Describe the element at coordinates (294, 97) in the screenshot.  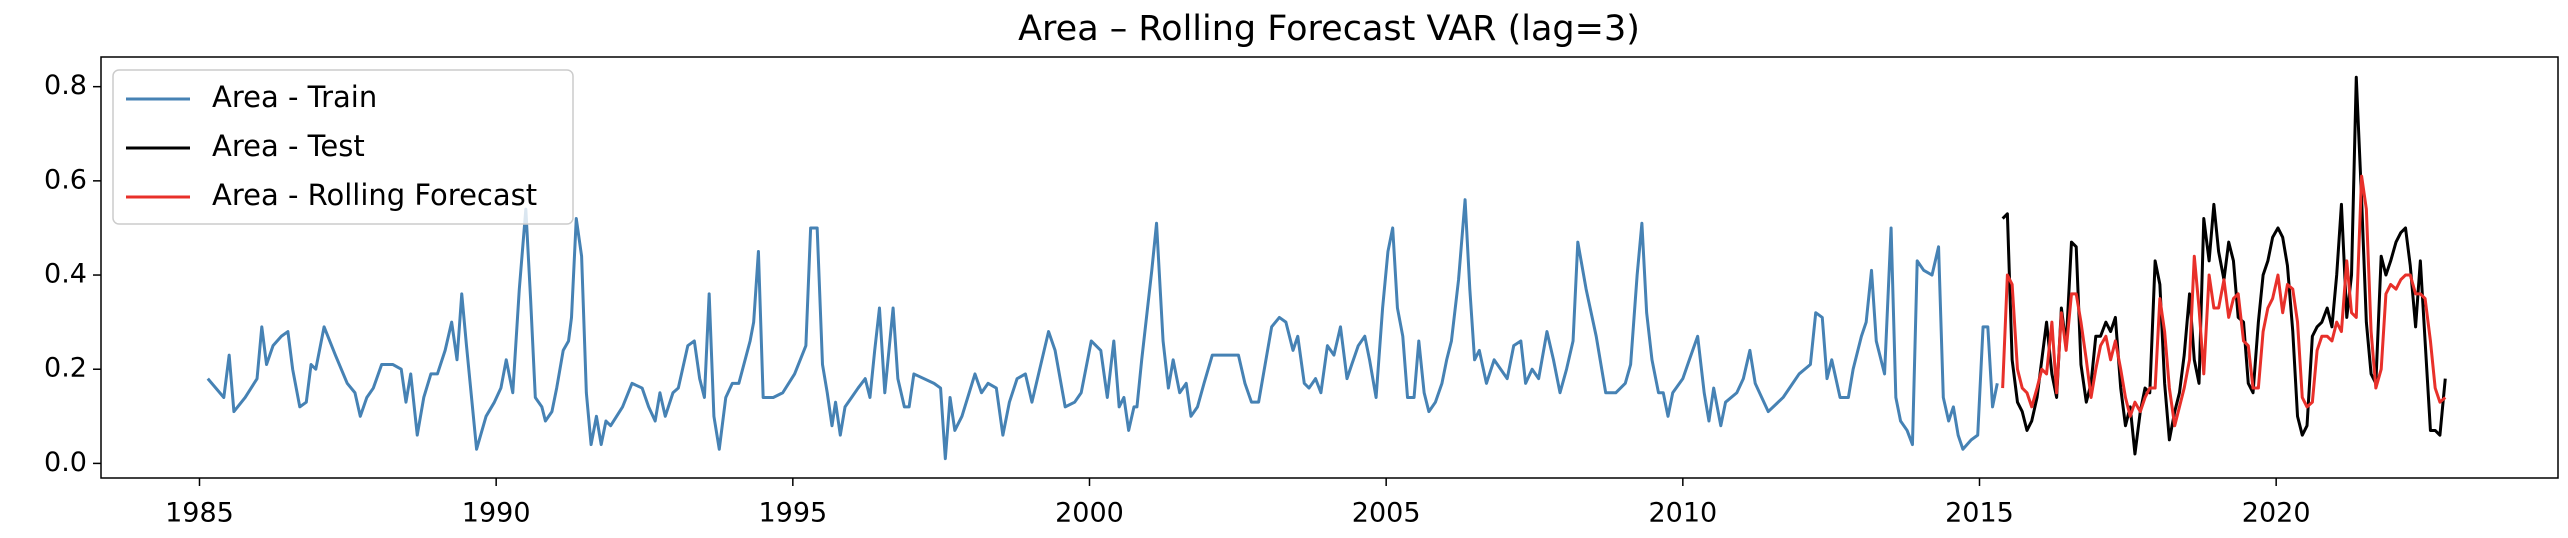
I see `legend-label: Area - Train` at that location.